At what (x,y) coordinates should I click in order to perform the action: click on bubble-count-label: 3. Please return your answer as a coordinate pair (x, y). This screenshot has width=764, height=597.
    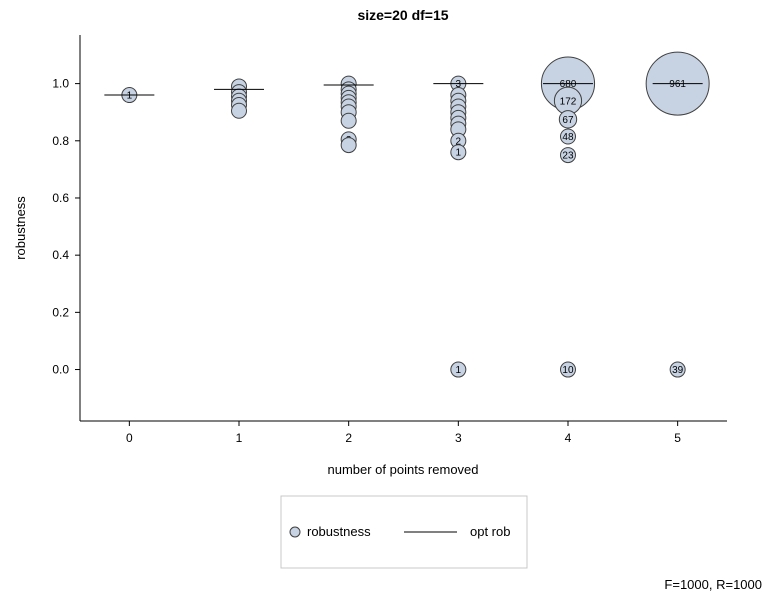
    Looking at the image, I should click on (459, 84).